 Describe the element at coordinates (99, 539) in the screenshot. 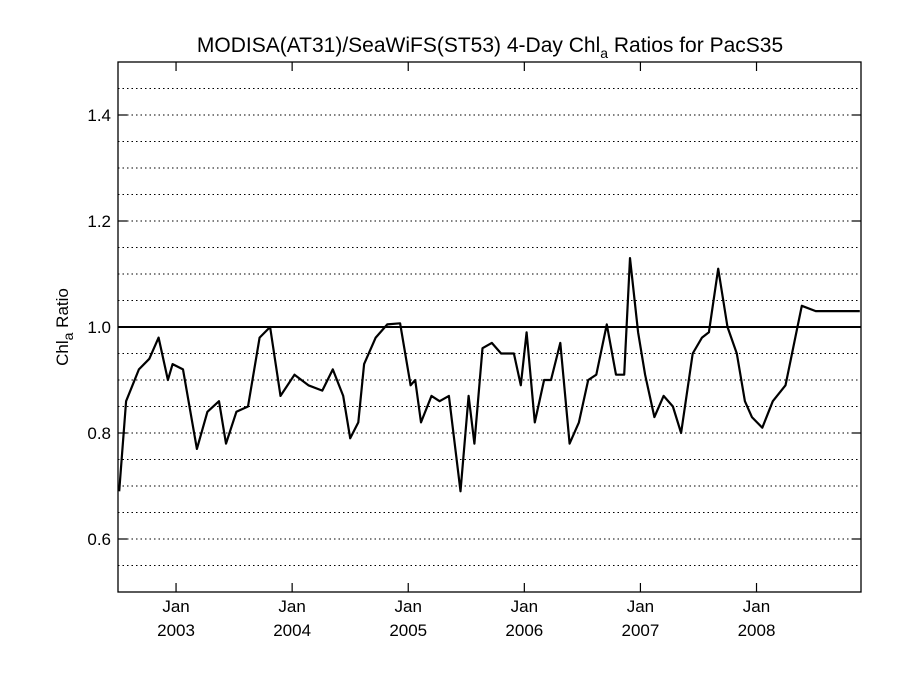

I see `y-tick-label: 0.6` at that location.